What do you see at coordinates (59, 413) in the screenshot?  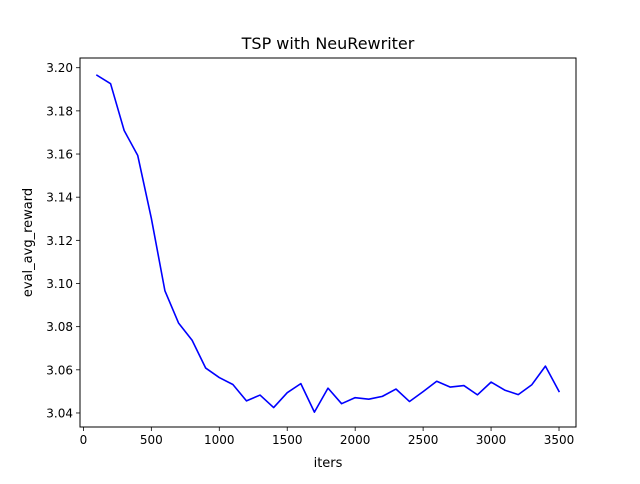 I see `y-tick-label: 3.04` at bounding box center [59, 413].